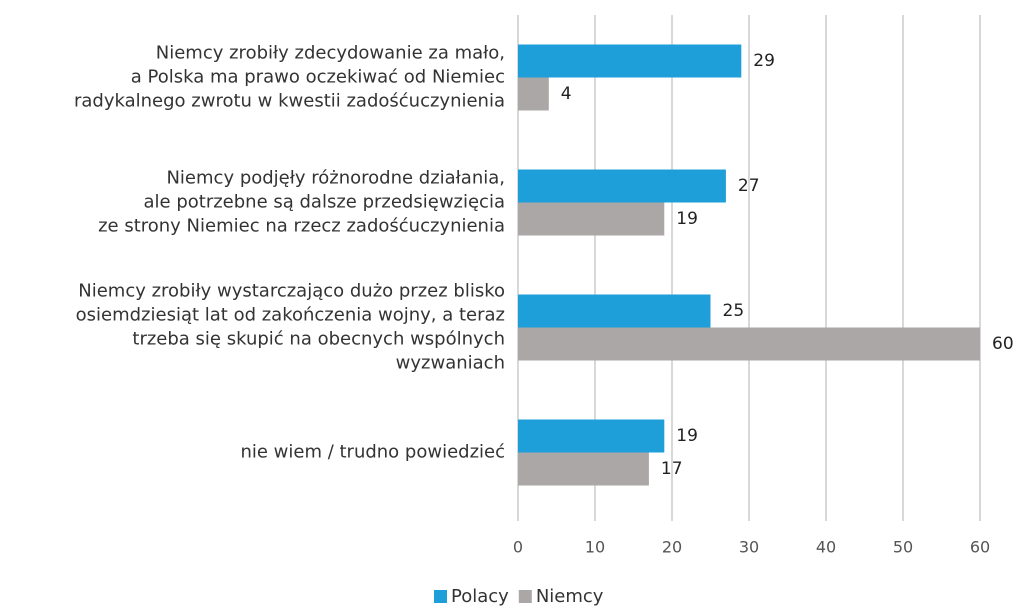 Image resolution: width=1016 pixels, height=608 pixels. I want to click on category-label: nie wiem / trudno powiedzieć, so click(372, 452).